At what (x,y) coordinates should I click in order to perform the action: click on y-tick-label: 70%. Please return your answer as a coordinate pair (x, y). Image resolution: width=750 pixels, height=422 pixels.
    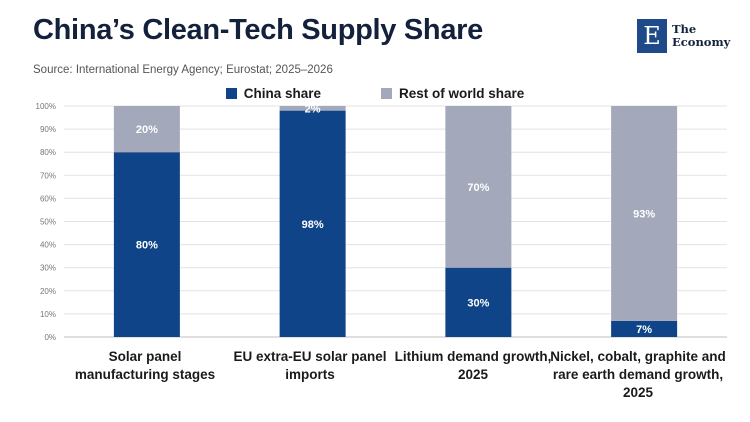
    Looking at the image, I should click on (48, 175).